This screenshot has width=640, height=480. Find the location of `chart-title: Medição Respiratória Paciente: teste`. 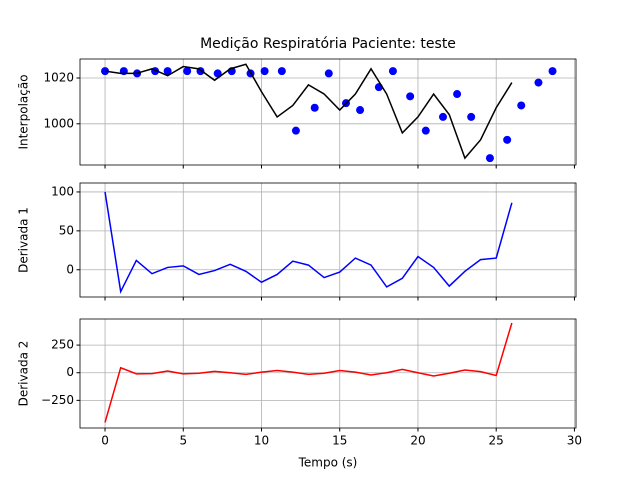

chart-title: Medição Respiratória Paciente: teste is located at coordinates (328, 44).